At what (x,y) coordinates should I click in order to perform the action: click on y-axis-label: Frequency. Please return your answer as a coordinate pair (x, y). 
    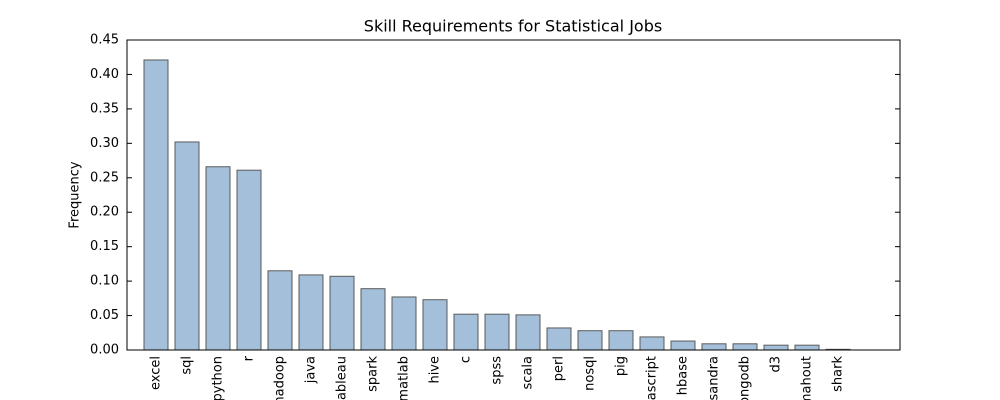
    Looking at the image, I should click on (75, 194).